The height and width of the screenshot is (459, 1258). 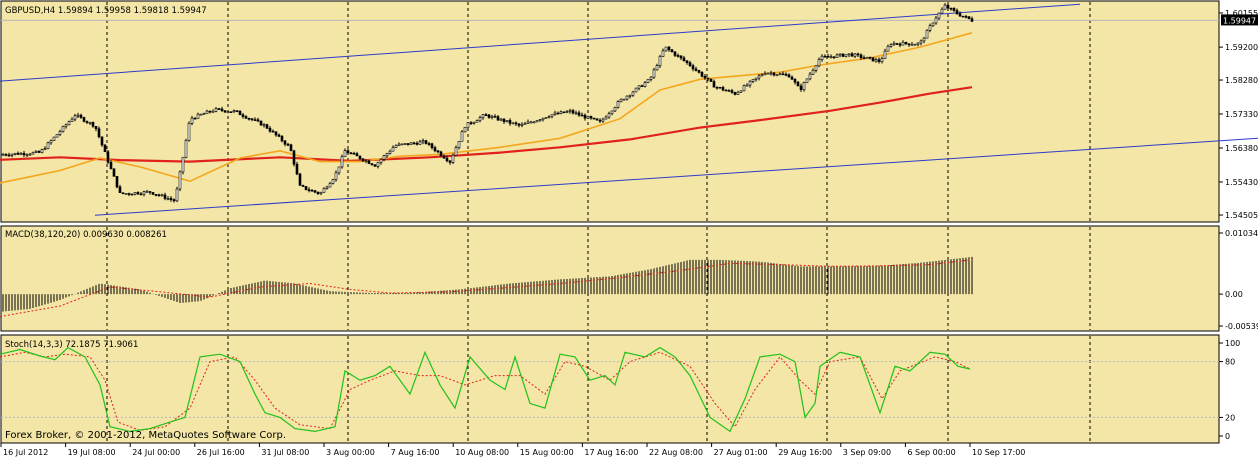 What do you see at coordinates (1234, 294) in the screenshot?
I see `macd-tick-label: 0.00` at bounding box center [1234, 294].